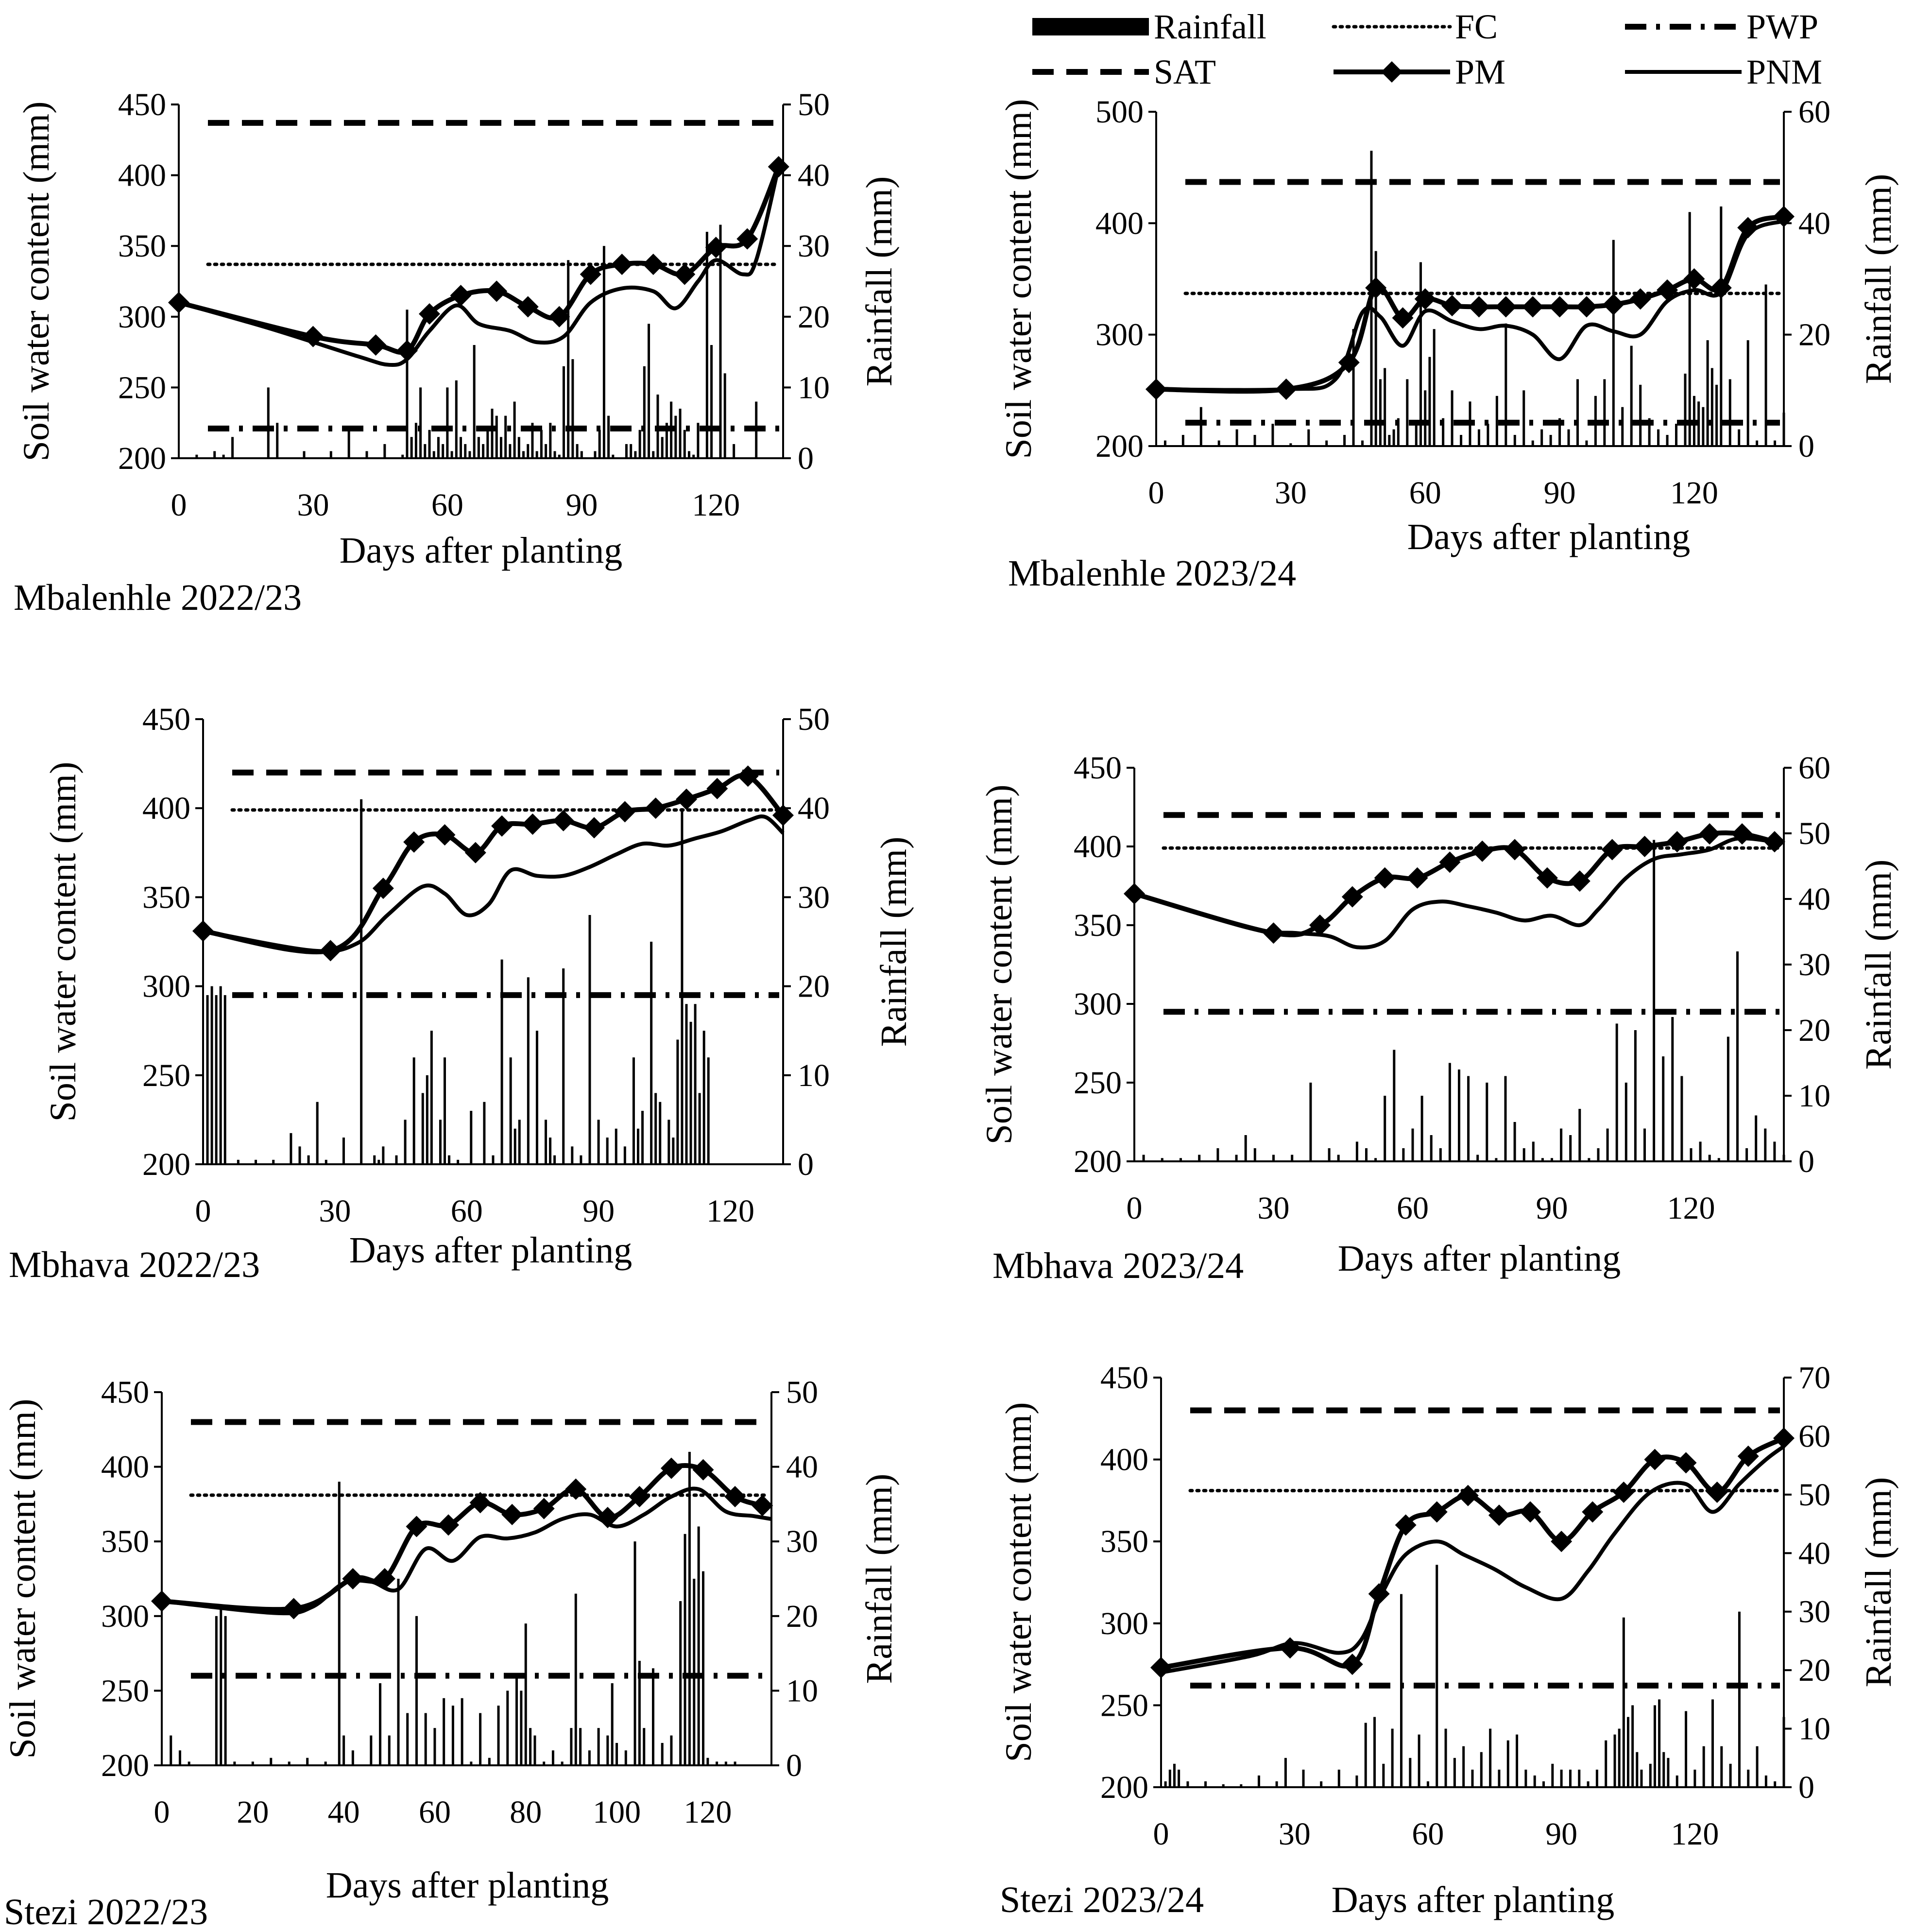 This screenshot has width=1915, height=1932. What do you see at coordinates (814, 808) in the screenshot?
I see `y2-tick-label: 40` at bounding box center [814, 808].